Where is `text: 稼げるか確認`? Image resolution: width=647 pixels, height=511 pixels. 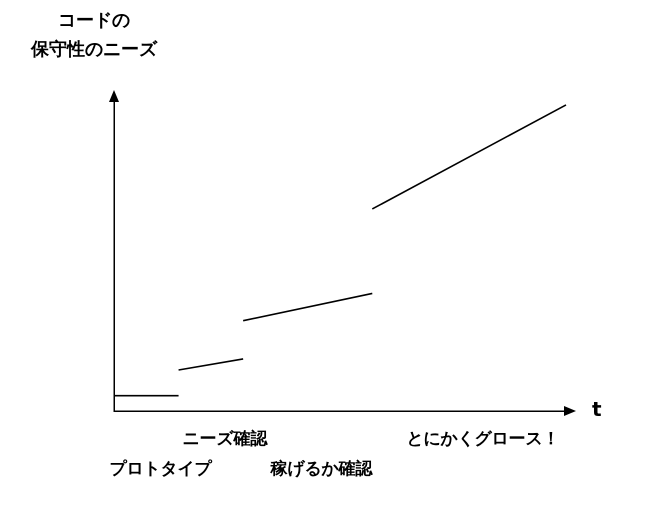 text: 稼げるか確認 is located at coordinates (321, 469).